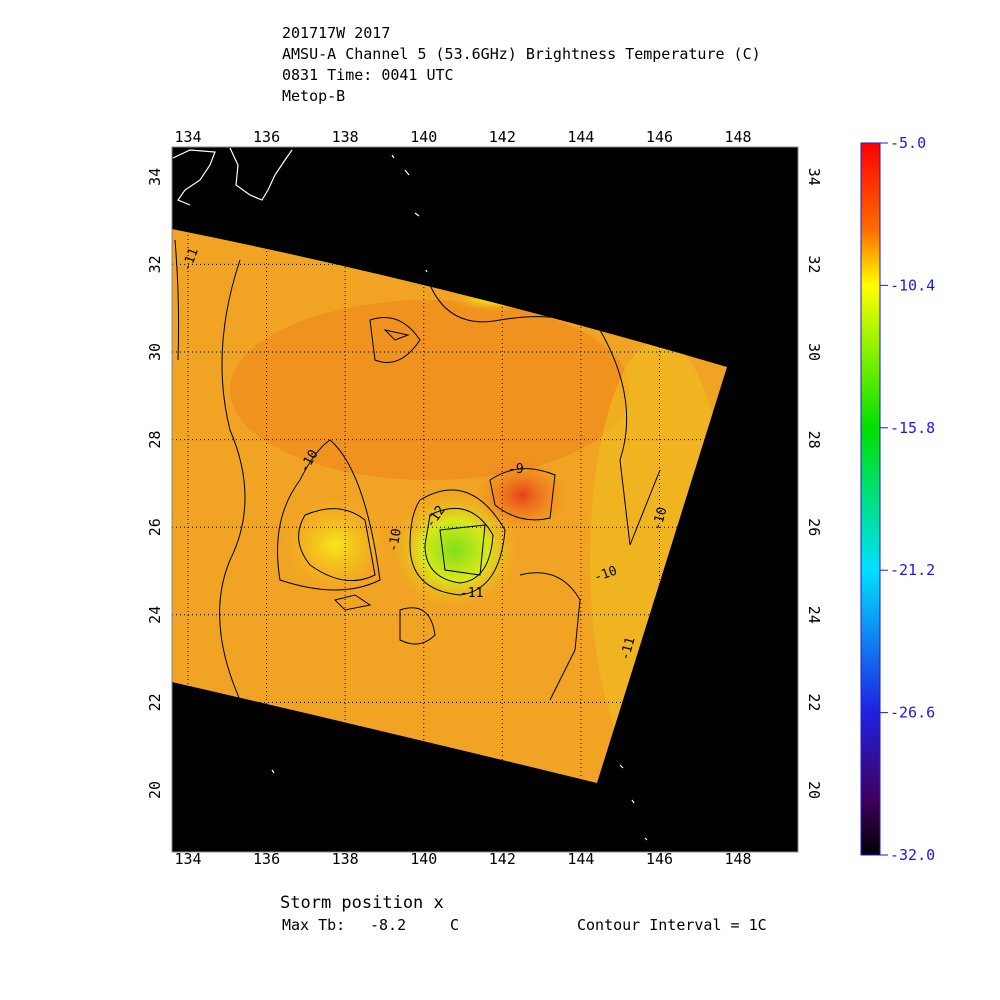  Describe the element at coordinates (912, 285) in the screenshot. I see `colorbar-tick-label: -10.4` at that location.